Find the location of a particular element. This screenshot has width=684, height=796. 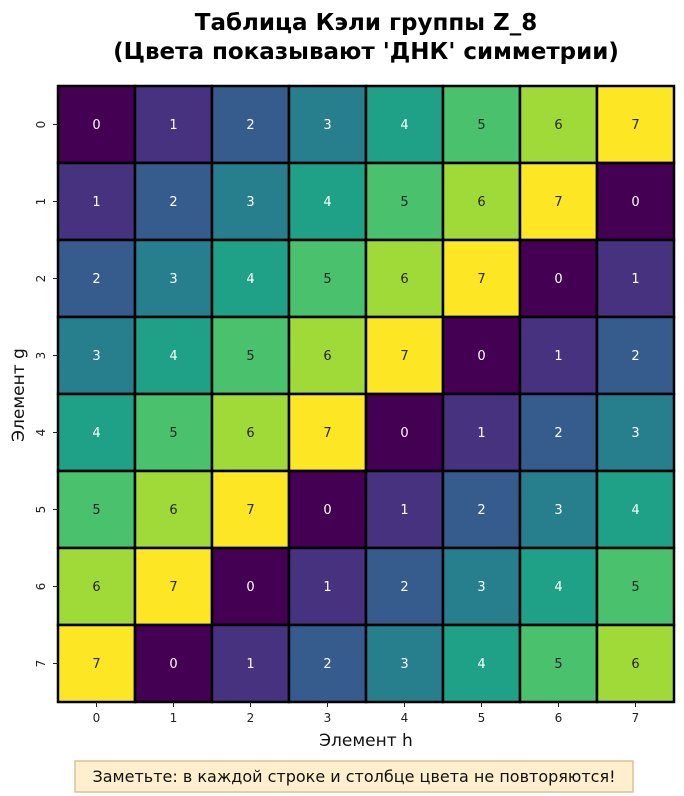

heatmap-cell-r7-c2 is located at coordinates (250, 663).